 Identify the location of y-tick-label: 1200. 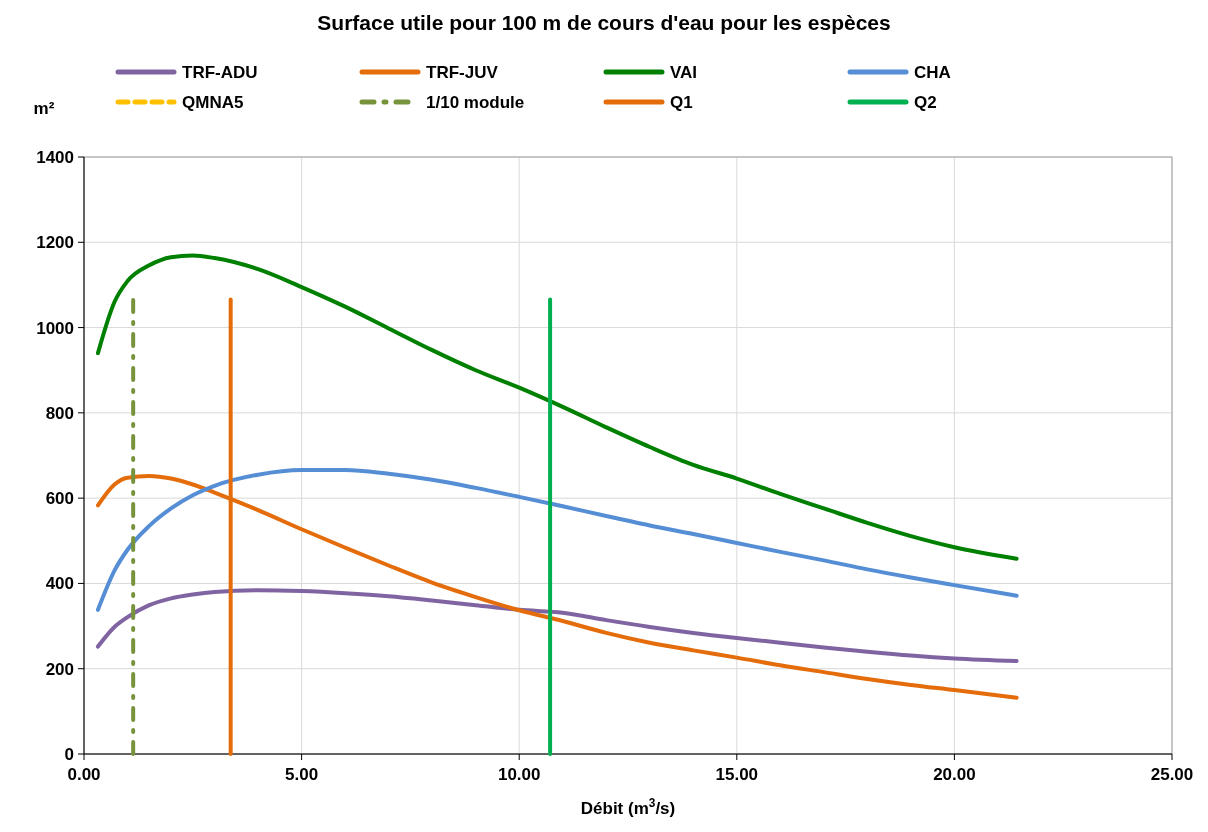
(55, 243).